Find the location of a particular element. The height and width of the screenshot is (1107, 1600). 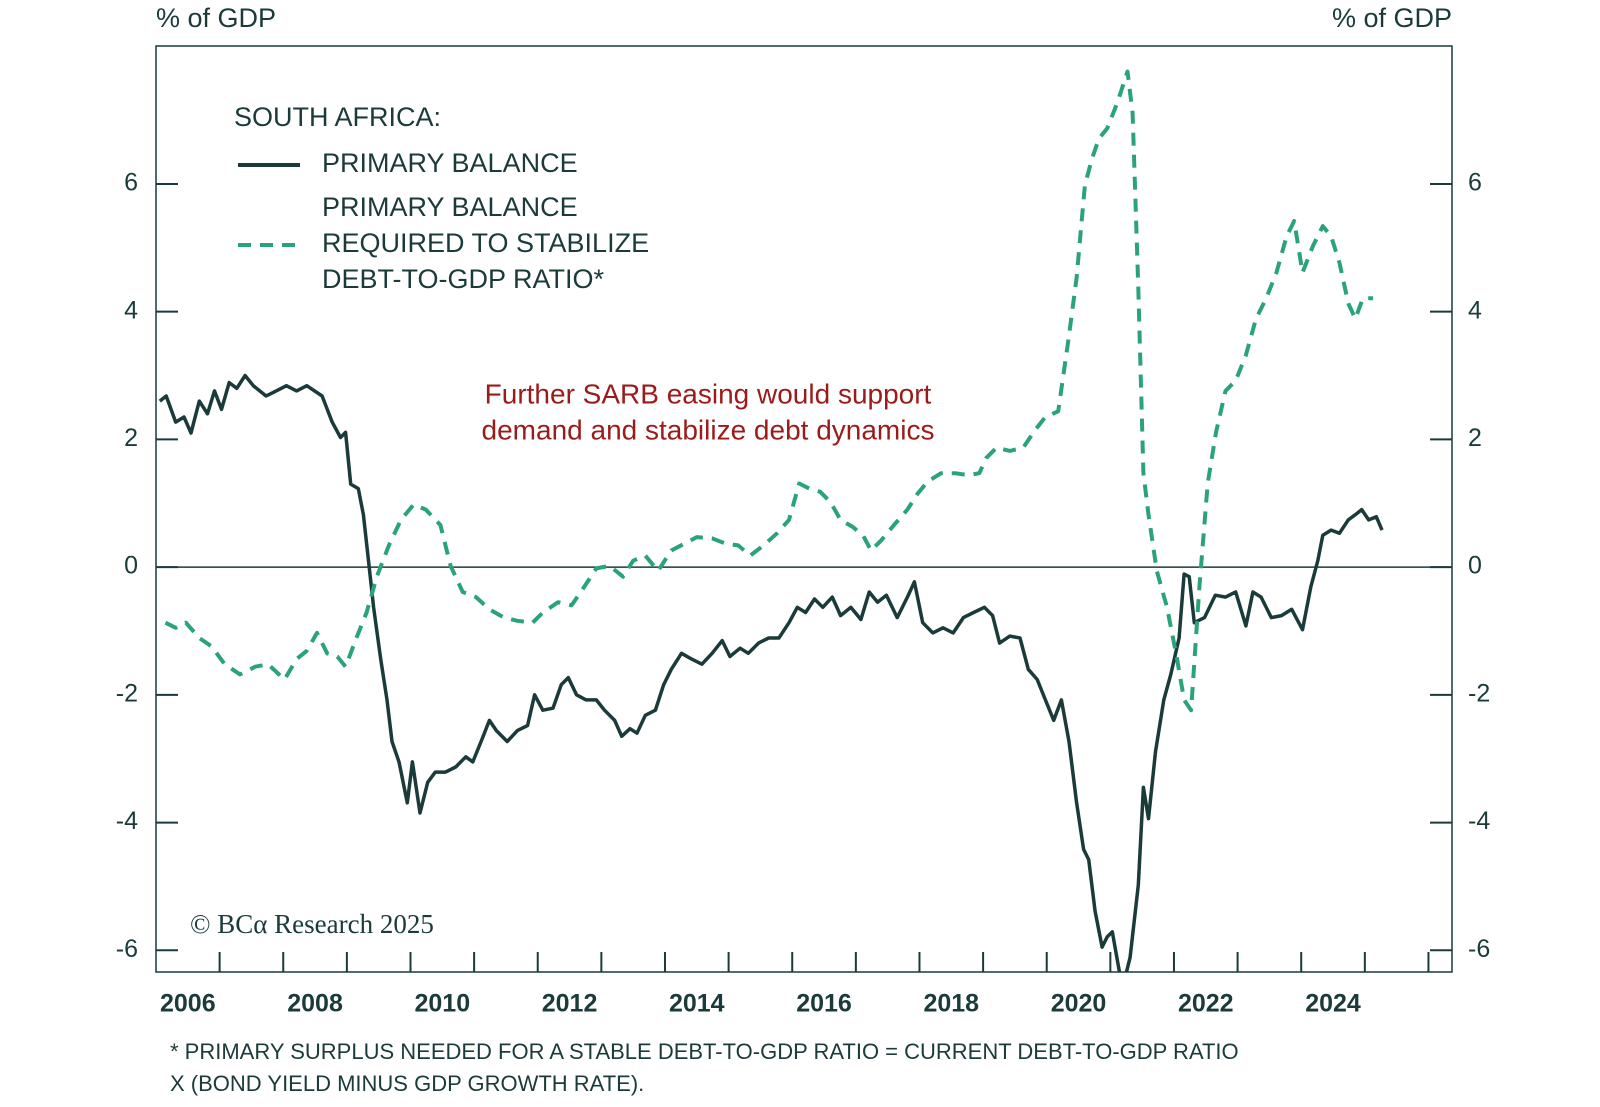

footnote: X (BOND YIELD MINUS GDP GROWTH RATE). is located at coordinates (407, 1083).